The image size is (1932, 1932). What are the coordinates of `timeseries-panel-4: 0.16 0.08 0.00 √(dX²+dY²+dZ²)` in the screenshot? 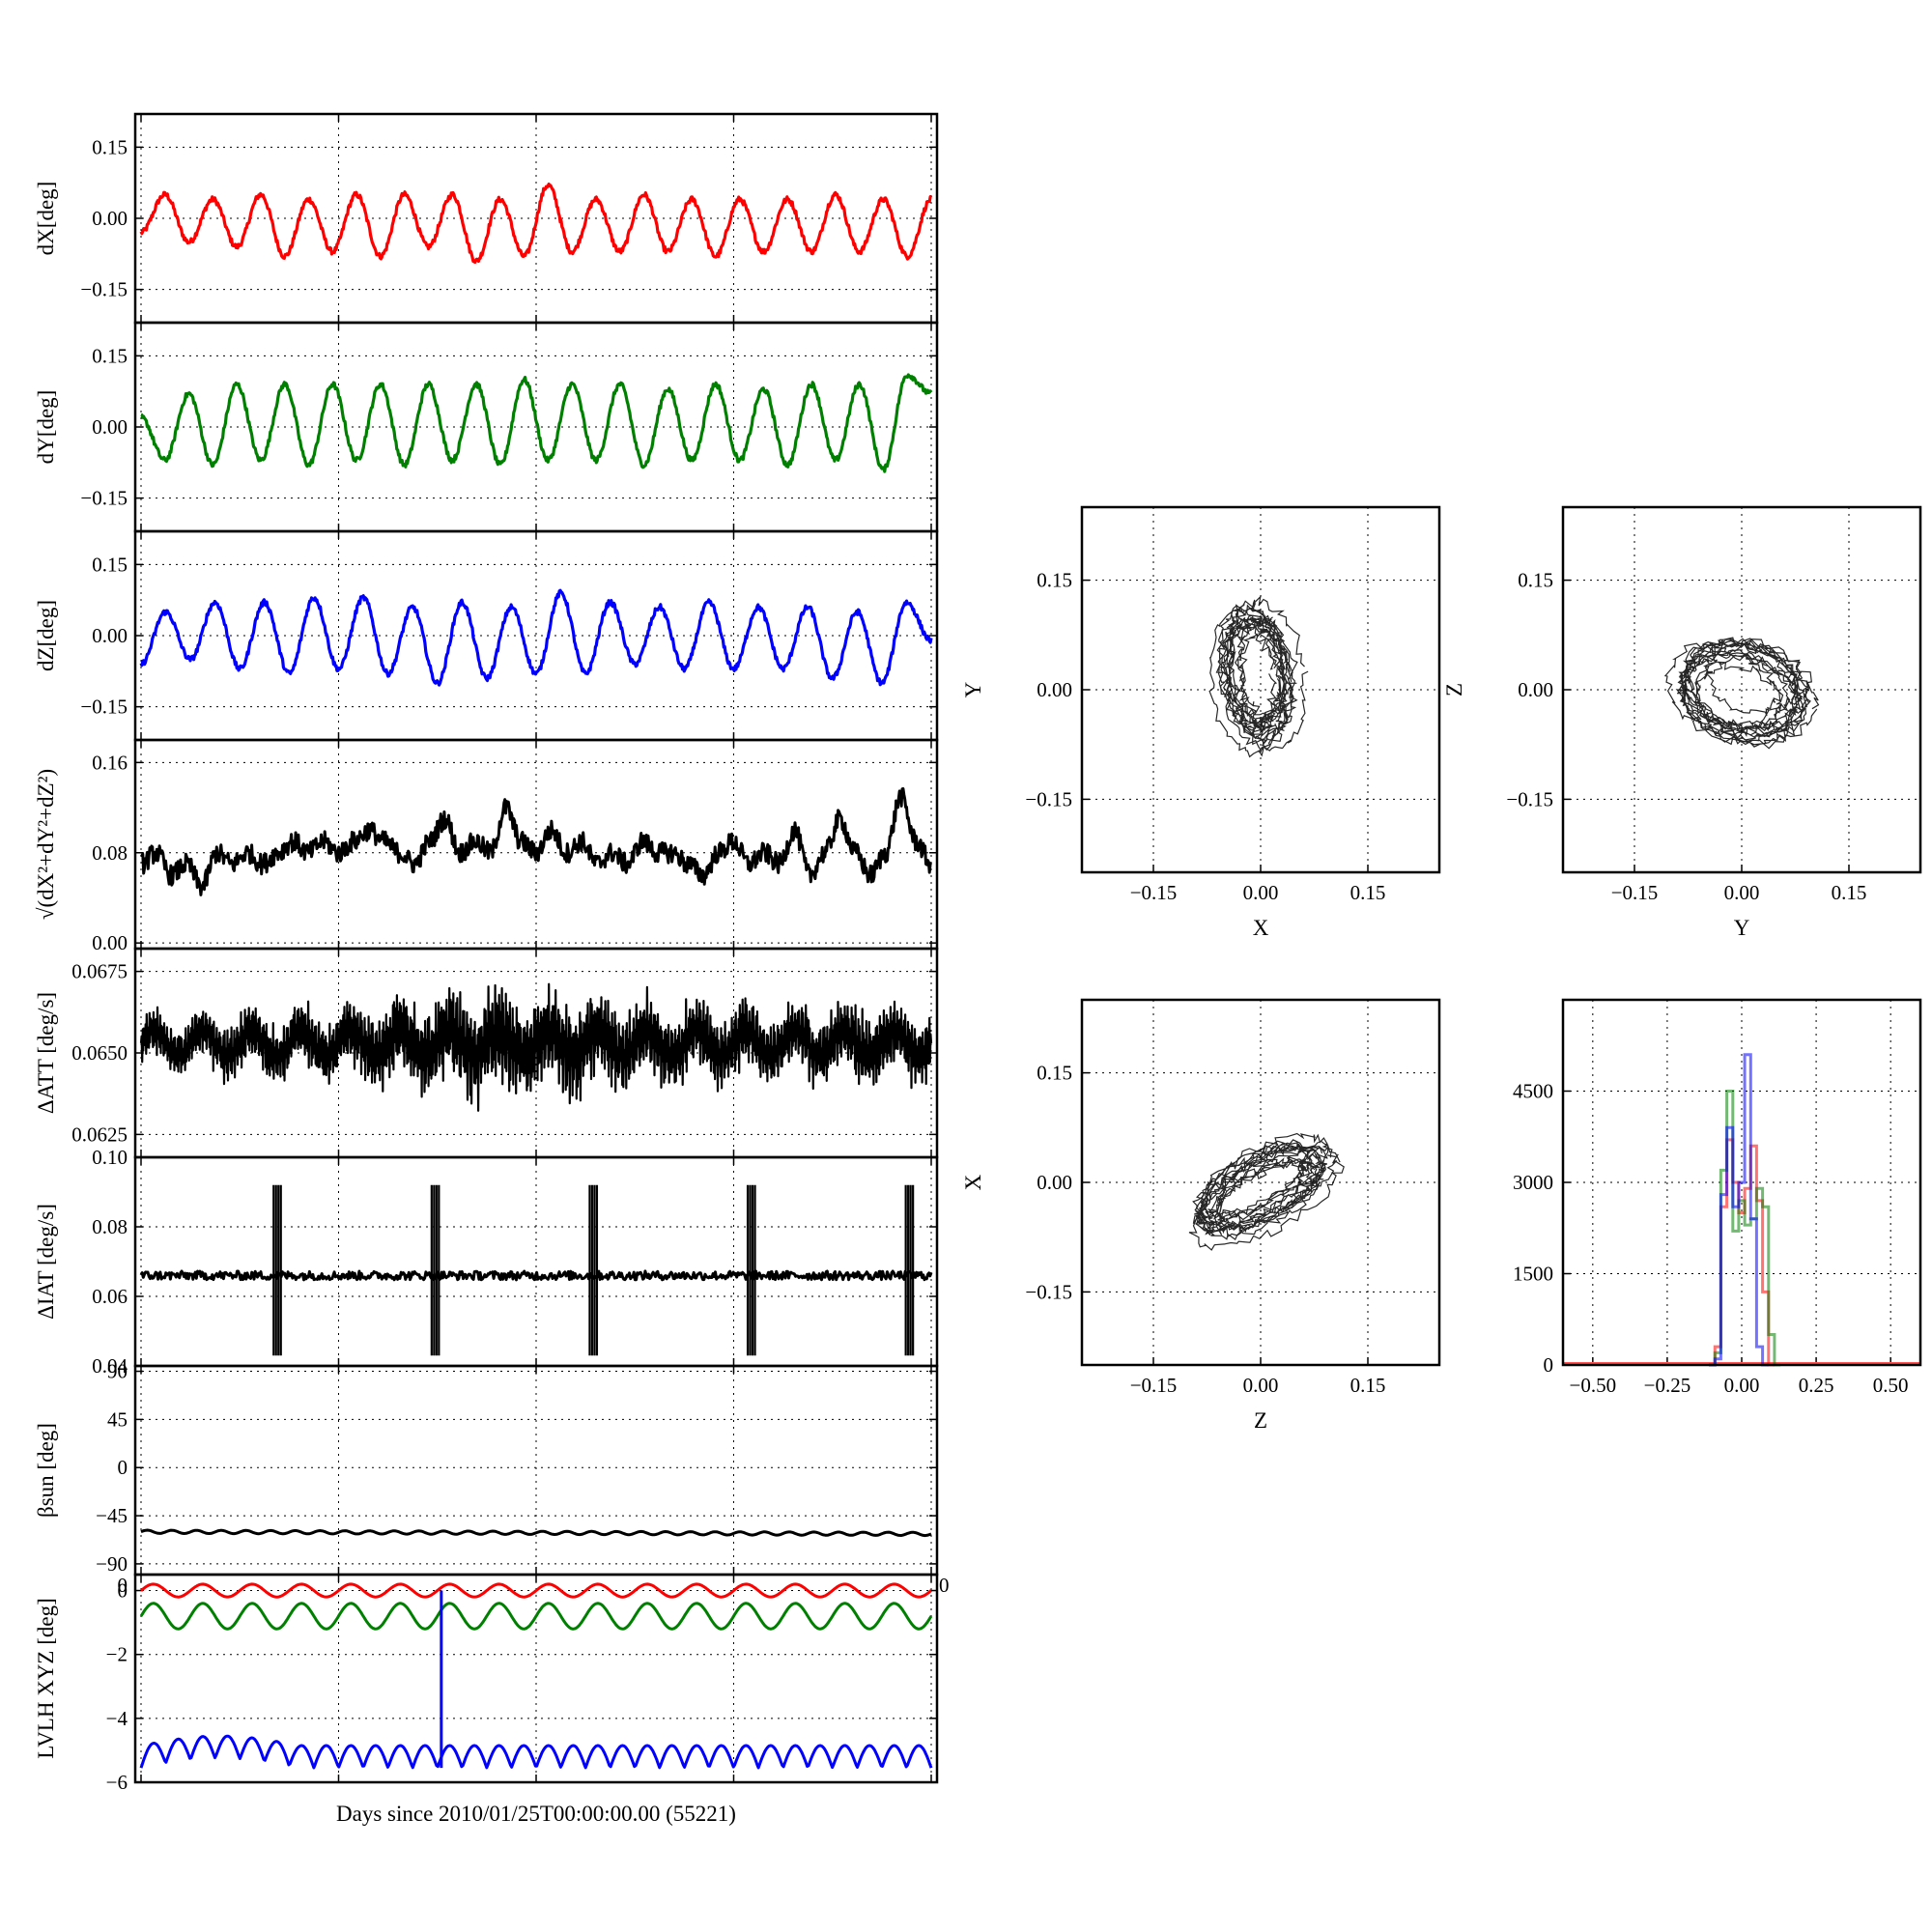 It's located at (486, 846).